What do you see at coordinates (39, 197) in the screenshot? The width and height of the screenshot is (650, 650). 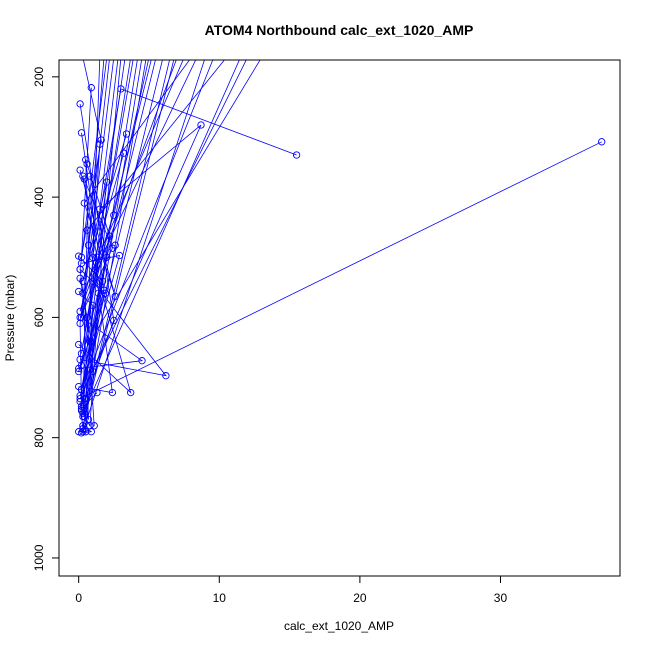 I see `y-tick-label: 400` at bounding box center [39, 197].